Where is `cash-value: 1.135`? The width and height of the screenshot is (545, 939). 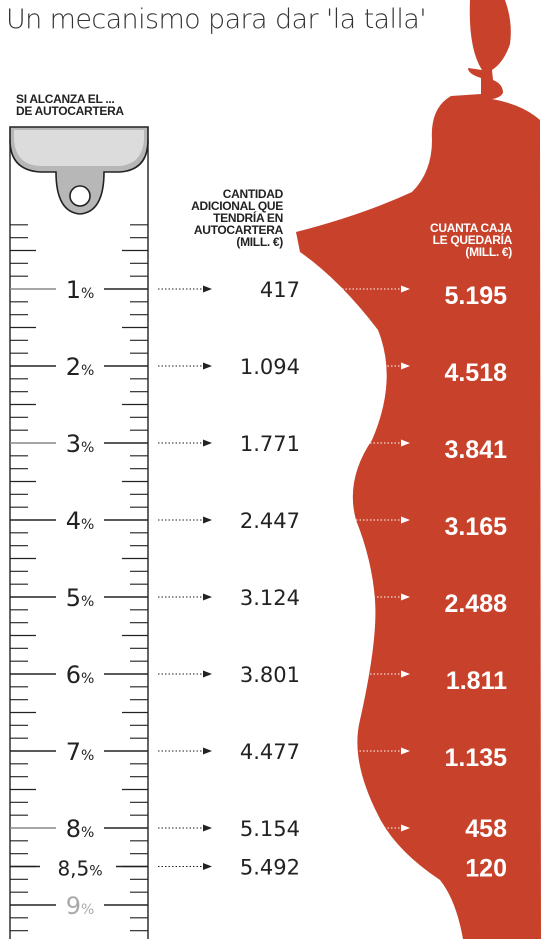
cash-value: 1.135 is located at coordinates (475, 758).